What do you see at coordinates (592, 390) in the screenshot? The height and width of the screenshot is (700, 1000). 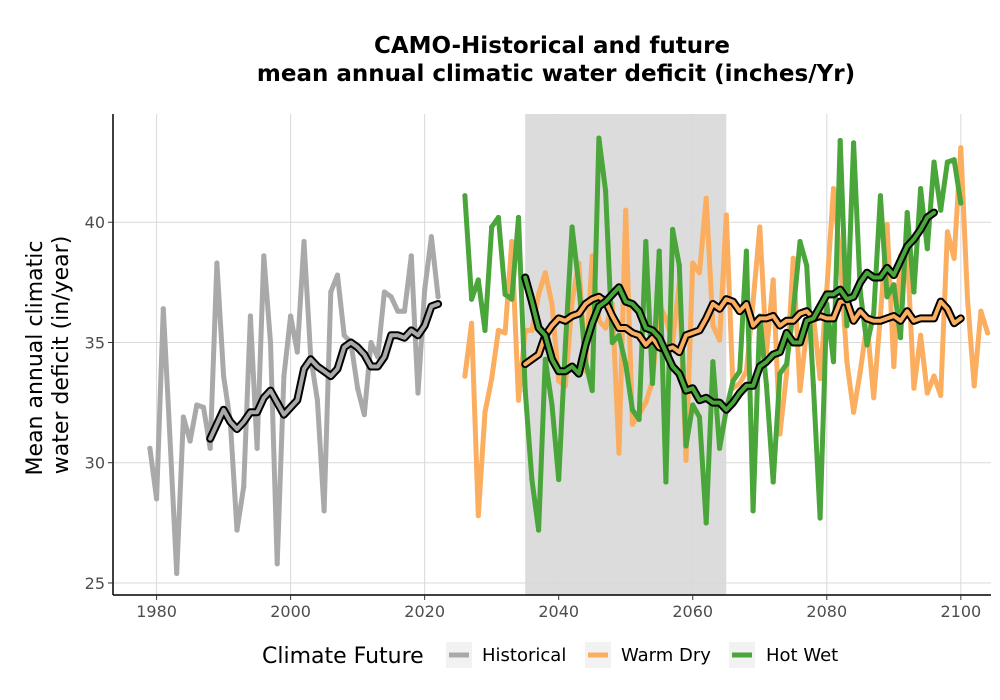 I see `point-hot-wet-2045` at bounding box center [592, 390].